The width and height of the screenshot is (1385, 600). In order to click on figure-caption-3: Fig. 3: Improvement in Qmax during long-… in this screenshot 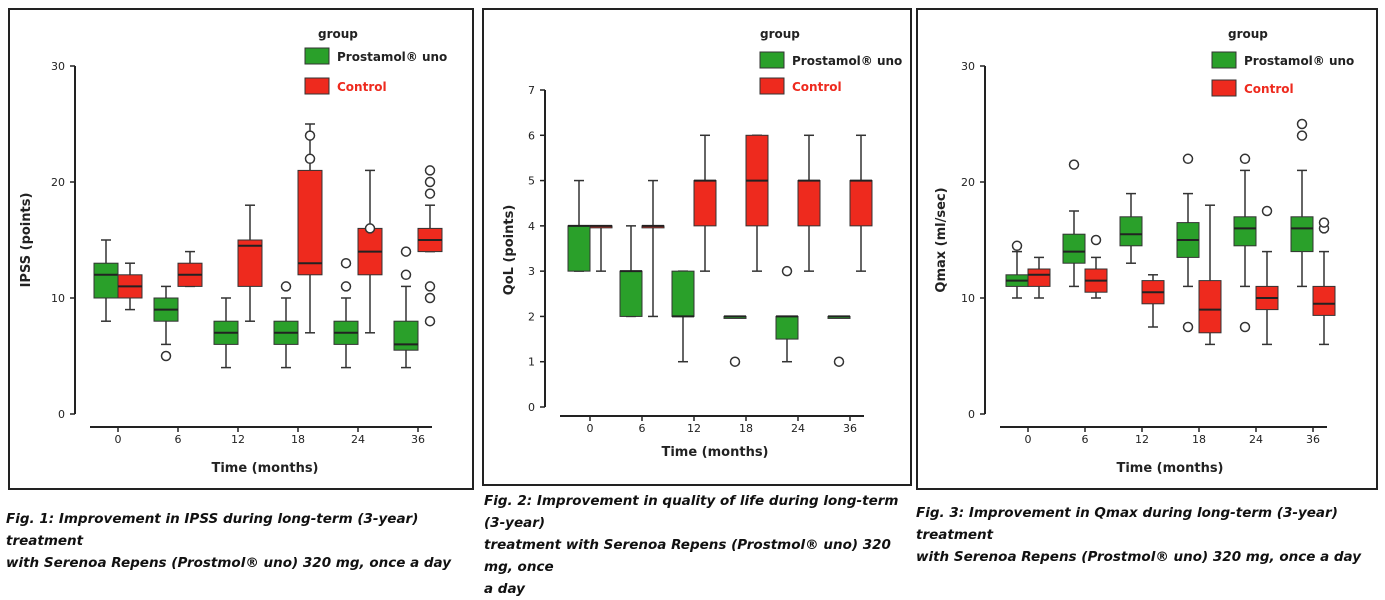, I will do `click(1147, 535)`.